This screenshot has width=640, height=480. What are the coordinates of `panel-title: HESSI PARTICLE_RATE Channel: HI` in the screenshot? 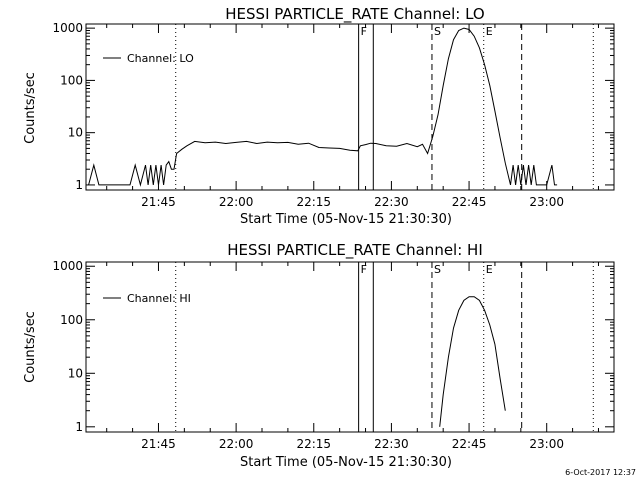 It's located at (355, 250).